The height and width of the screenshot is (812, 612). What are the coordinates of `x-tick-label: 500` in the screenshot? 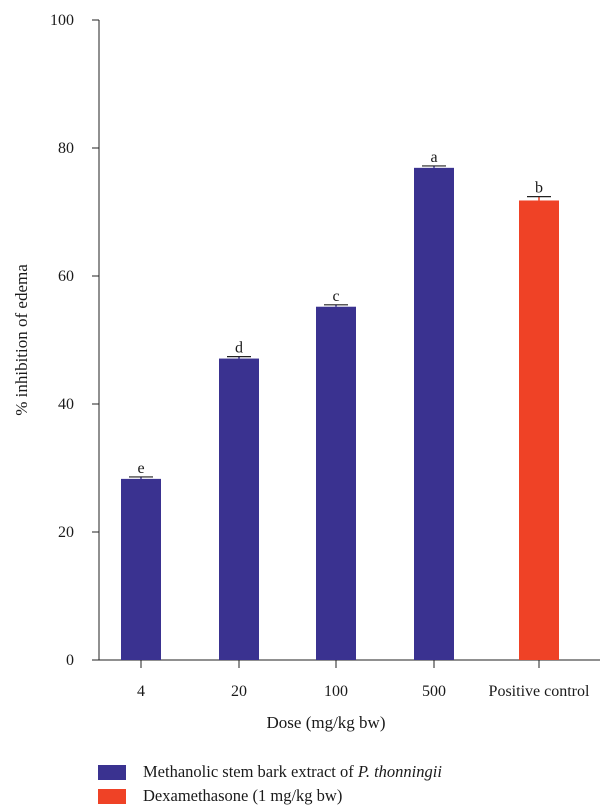 It's located at (434, 691).